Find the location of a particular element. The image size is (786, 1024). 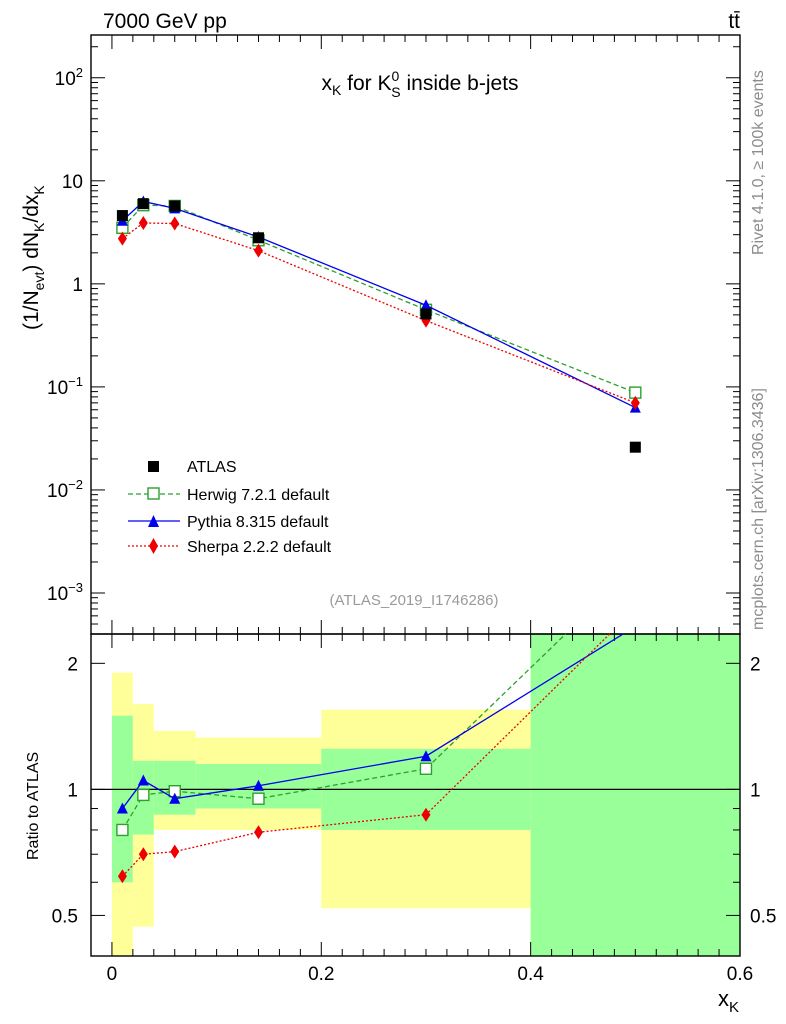

x-tick-label: 0.2 is located at coordinates (321, 974).